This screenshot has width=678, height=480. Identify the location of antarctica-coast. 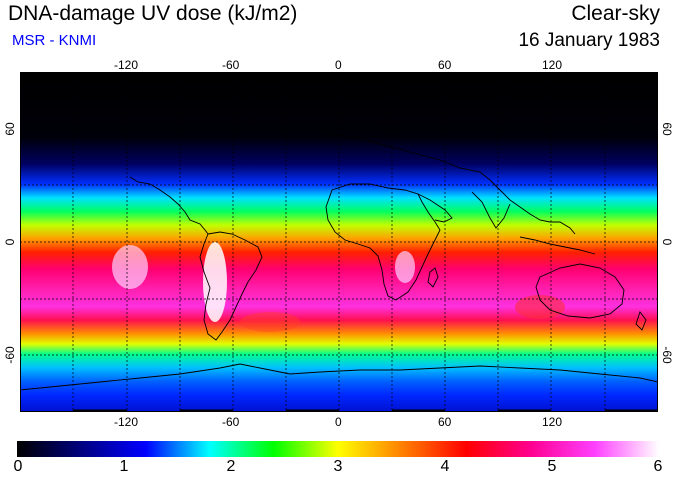
(339, 377).